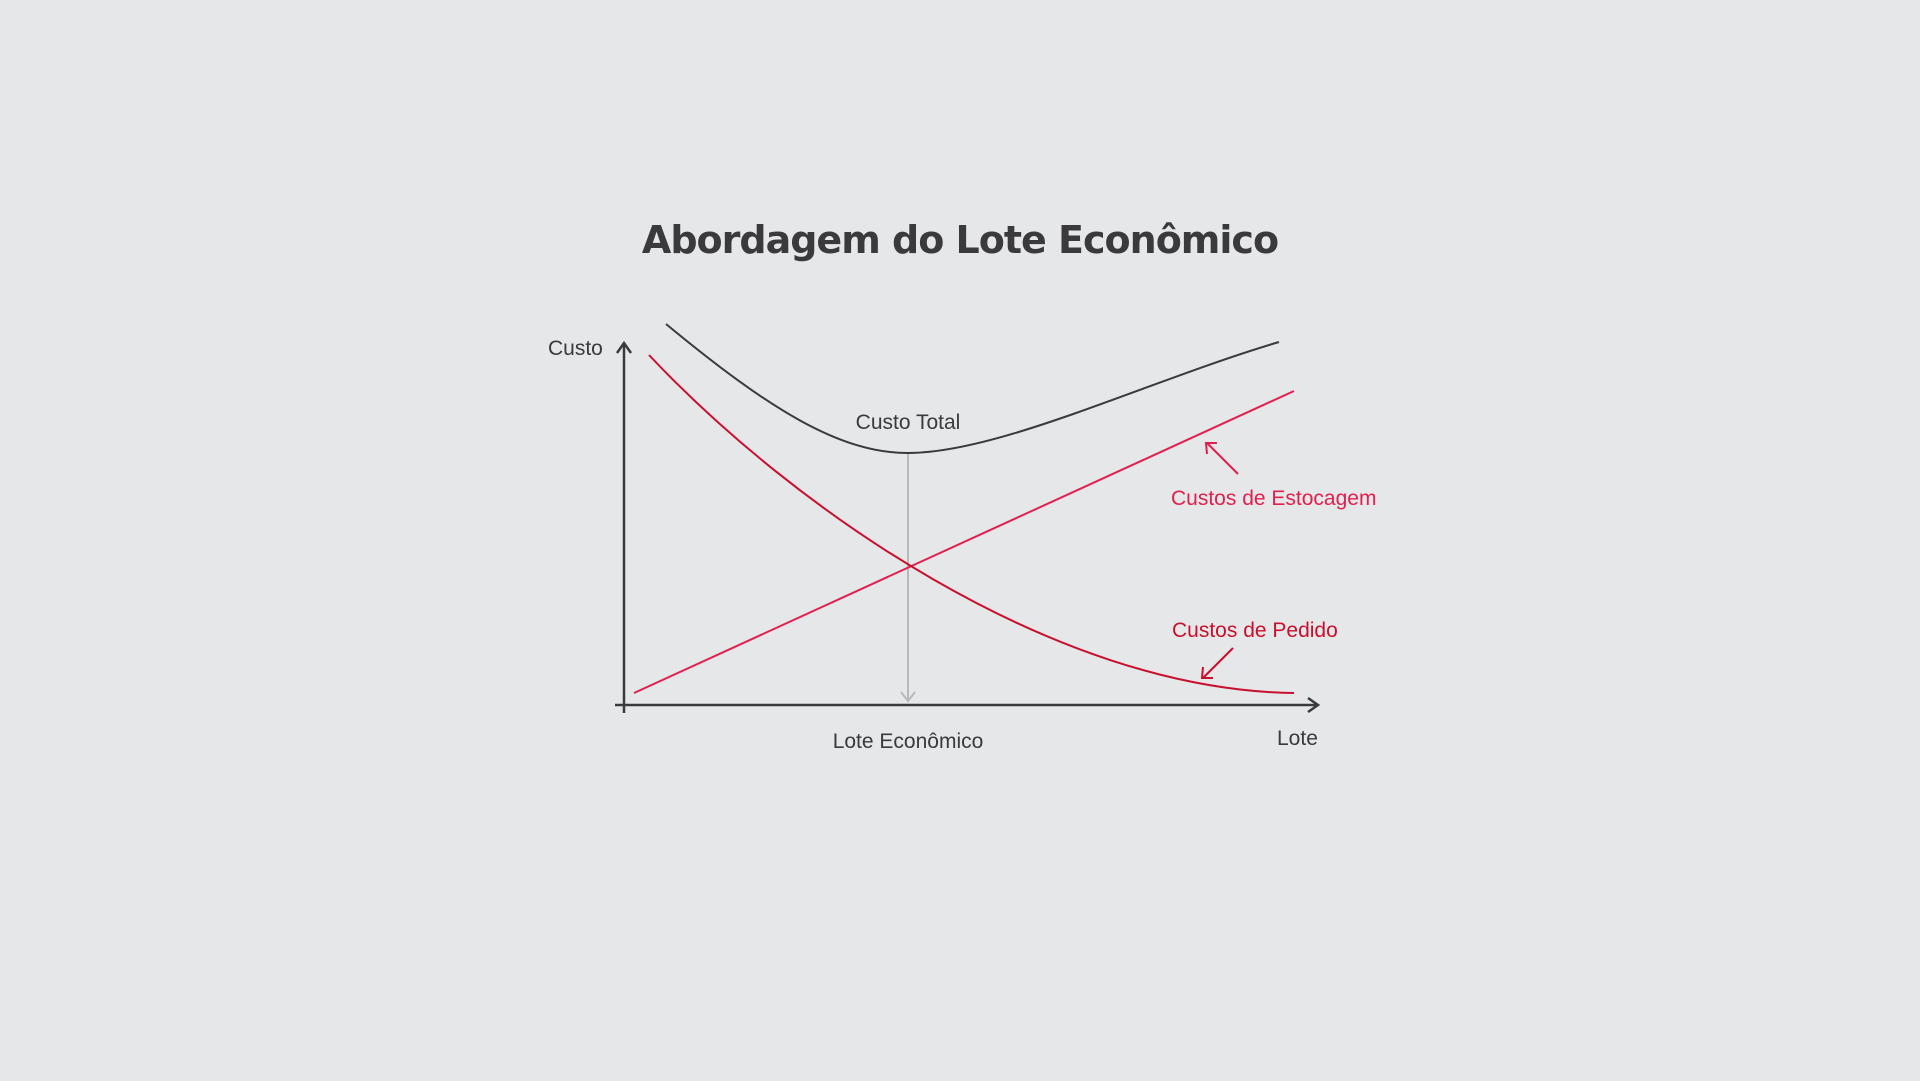  What do you see at coordinates (1314, 705) in the screenshot?
I see `x-axis-arrowhead` at bounding box center [1314, 705].